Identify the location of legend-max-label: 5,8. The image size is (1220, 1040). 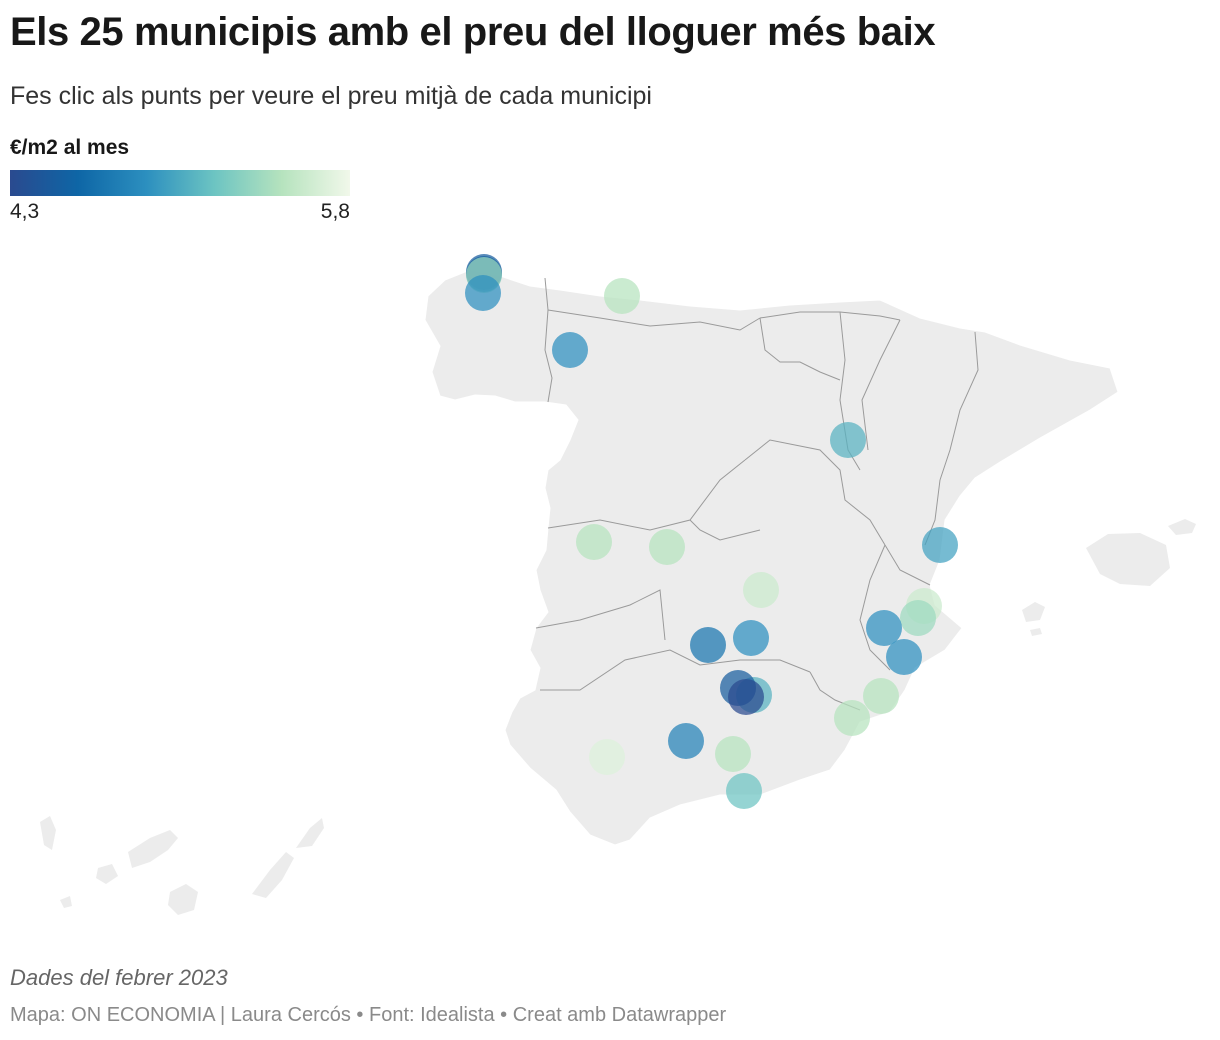
(335, 211).